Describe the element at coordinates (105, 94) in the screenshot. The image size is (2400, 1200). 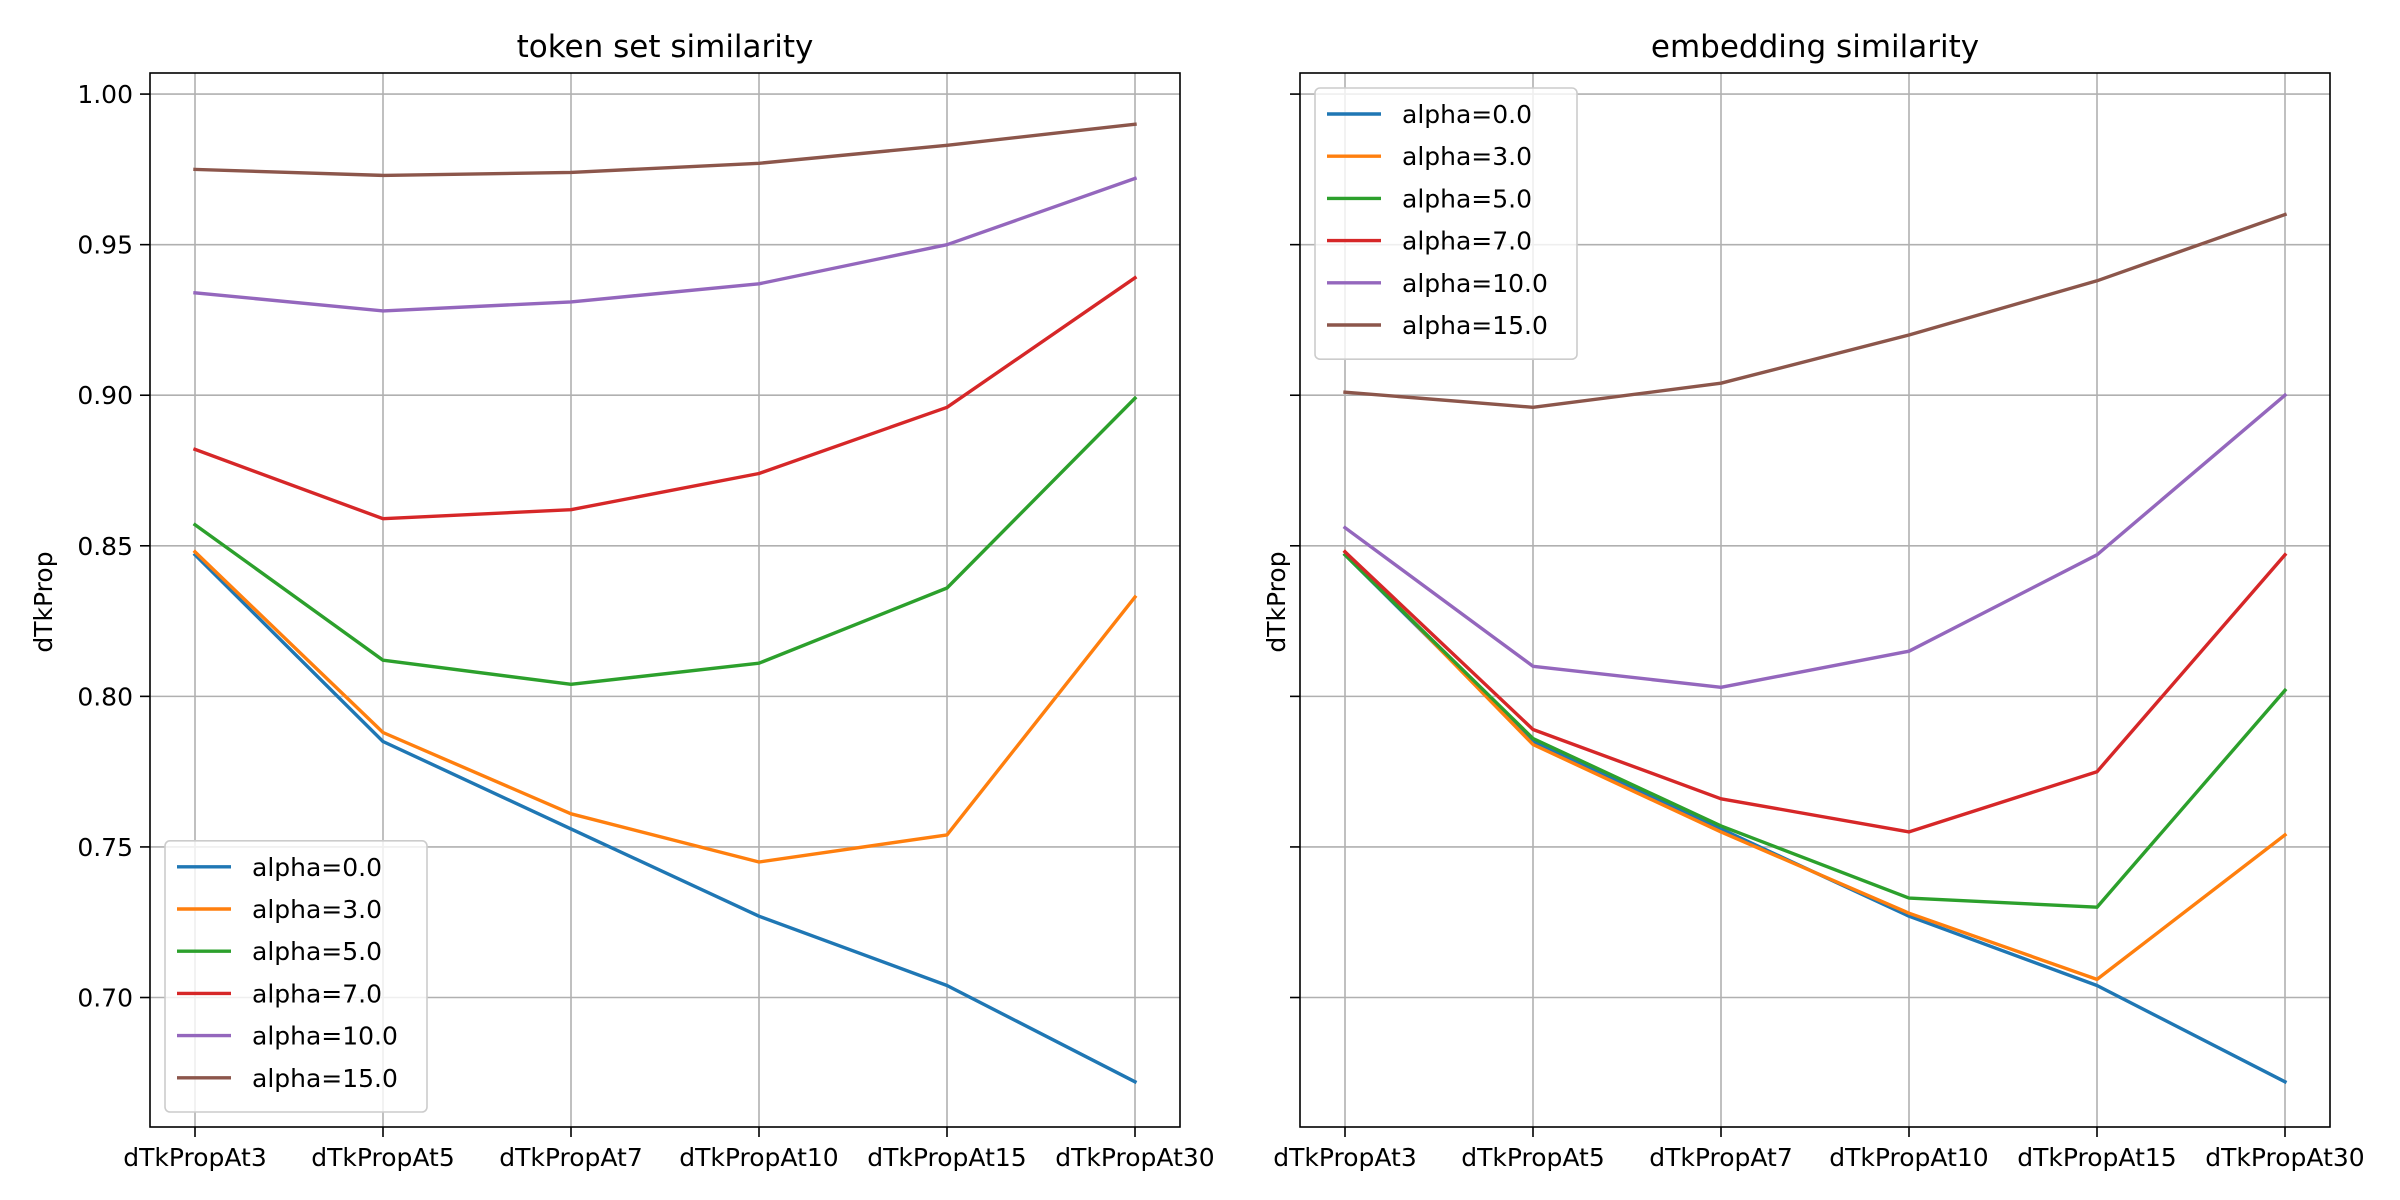
I see `y-tick-label: 1.00` at that location.